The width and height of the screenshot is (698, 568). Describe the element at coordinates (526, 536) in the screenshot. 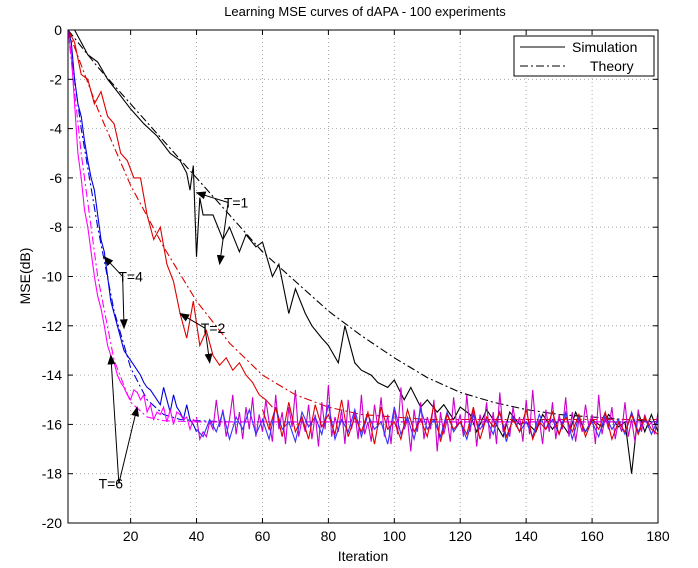

I see `x-tick-label: 140` at that location.